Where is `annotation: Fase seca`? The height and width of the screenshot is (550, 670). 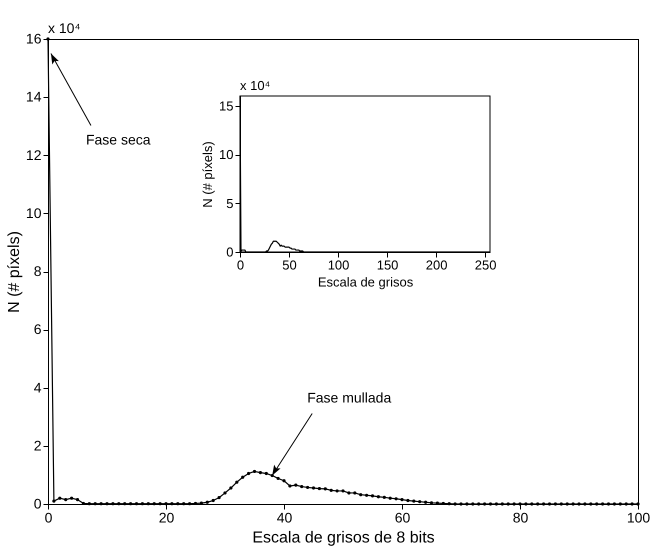 annotation: Fase seca is located at coordinates (118, 140).